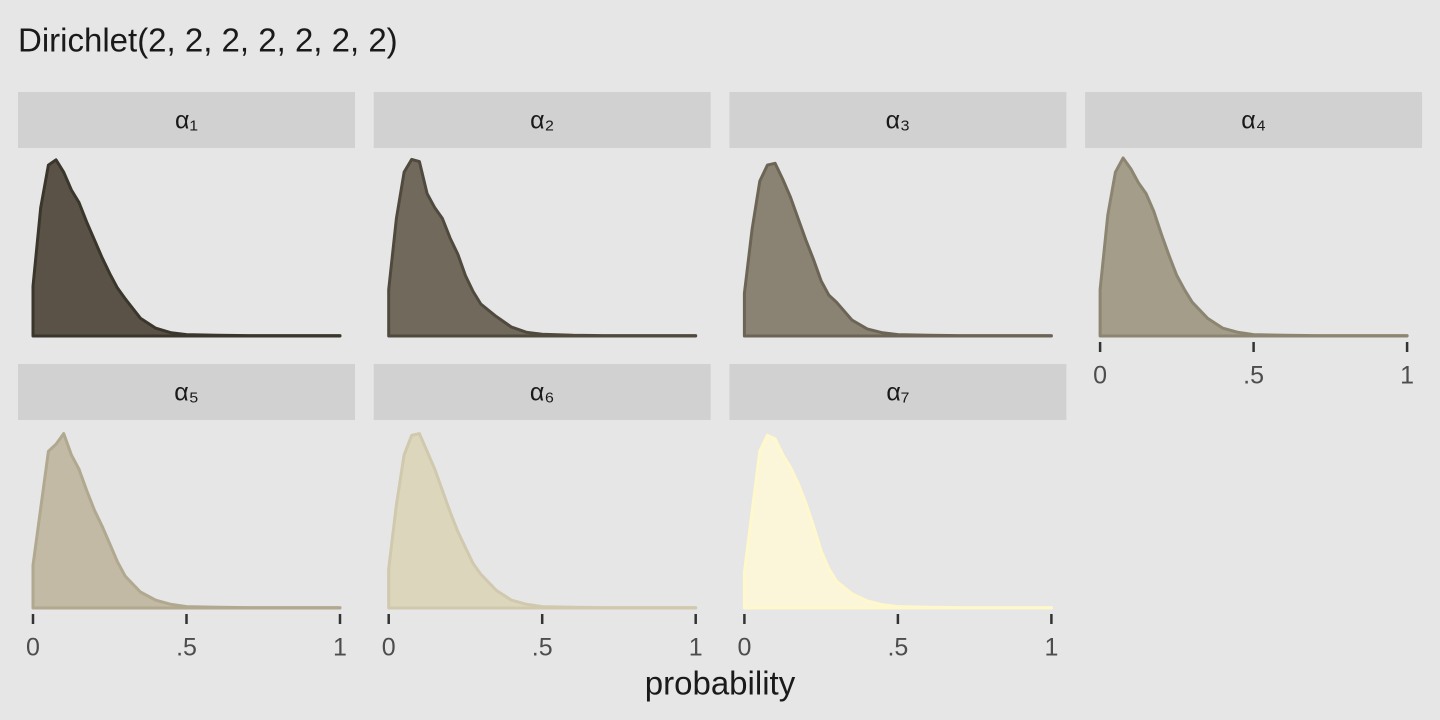 The image size is (1440, 720). I want to click on strip-label: α₃, so click(898, 121).